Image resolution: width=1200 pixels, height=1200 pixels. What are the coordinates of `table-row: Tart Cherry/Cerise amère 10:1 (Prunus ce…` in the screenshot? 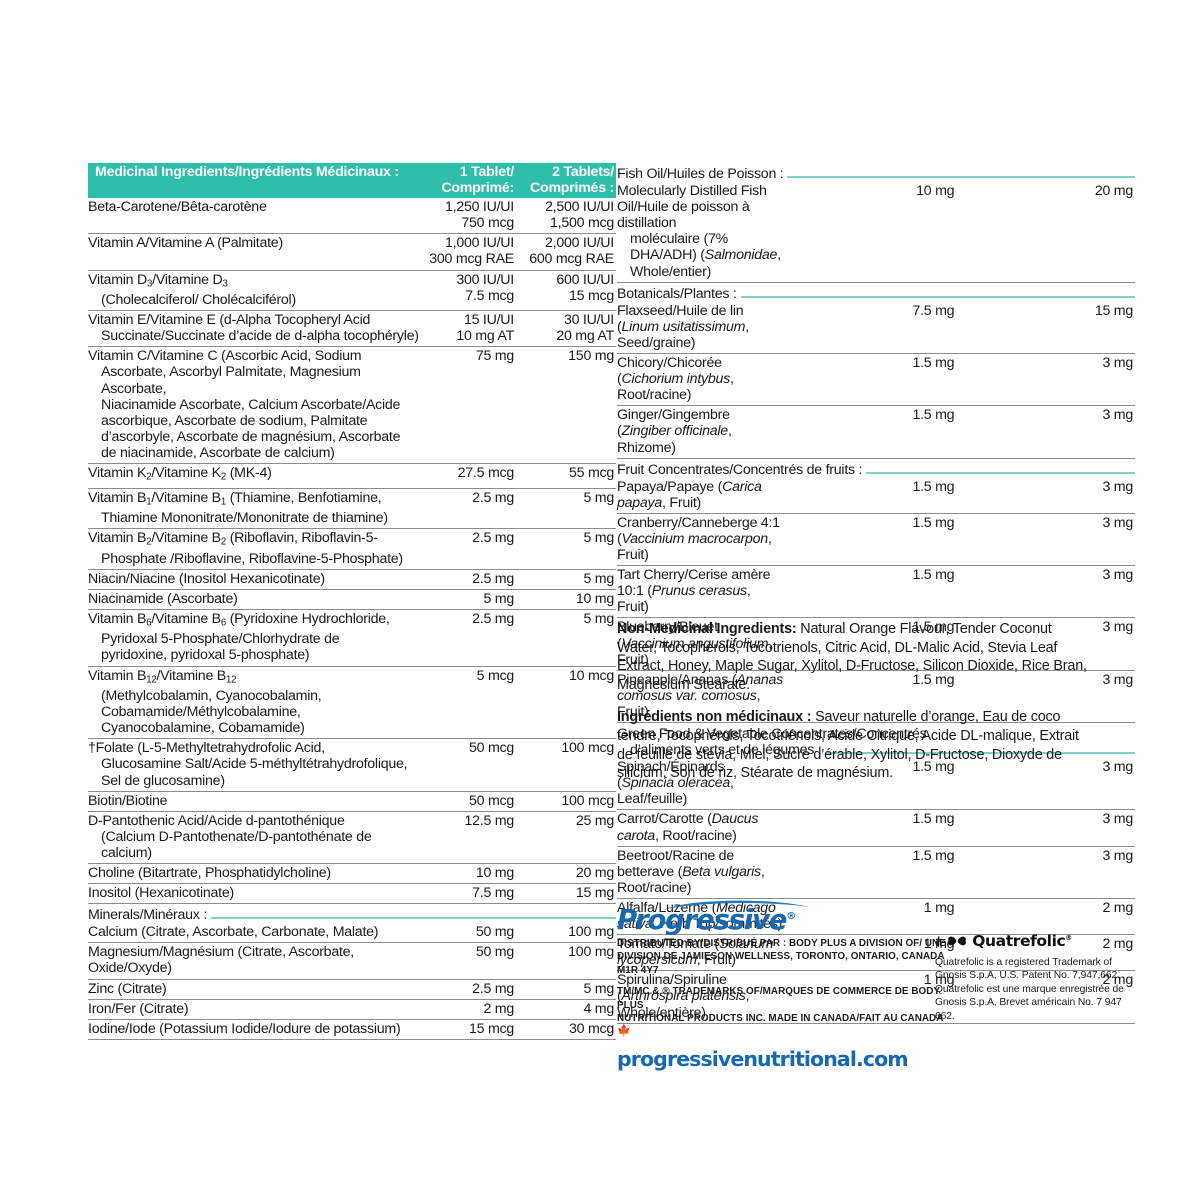 It's located at (876, 592).